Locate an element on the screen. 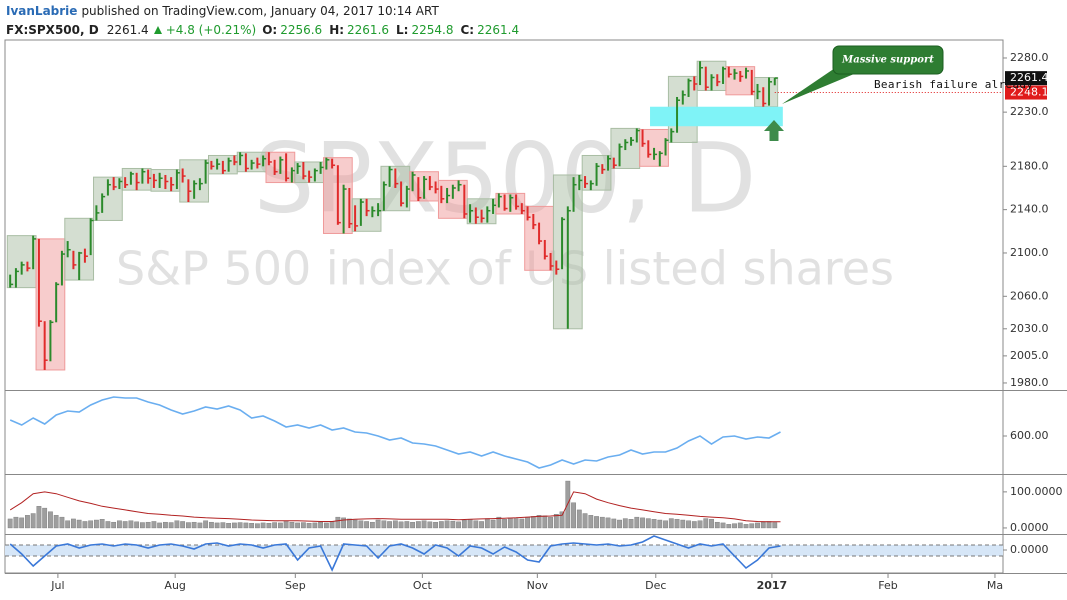  x-tick-label: Ma is located at coordinates (995, 585).